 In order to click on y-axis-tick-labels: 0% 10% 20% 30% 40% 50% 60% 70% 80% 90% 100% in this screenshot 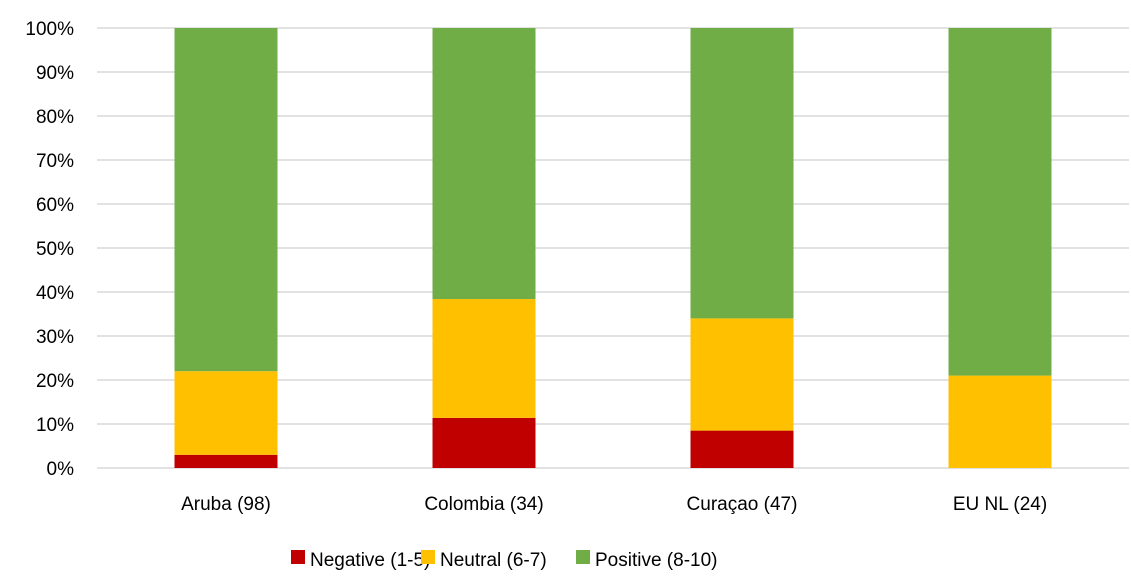, I will do `click(49, 249)`.